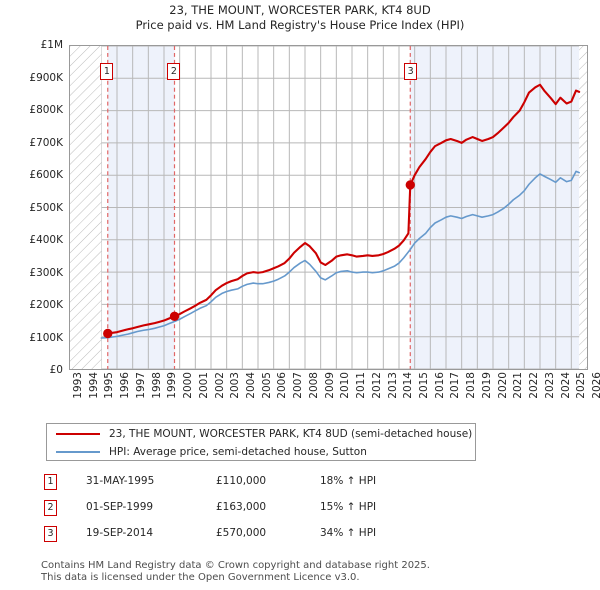 Image resolution: width=600 pixels, height=590 pixels. I want to click on x-axis-tick-label: 2019, so click(486, 385).